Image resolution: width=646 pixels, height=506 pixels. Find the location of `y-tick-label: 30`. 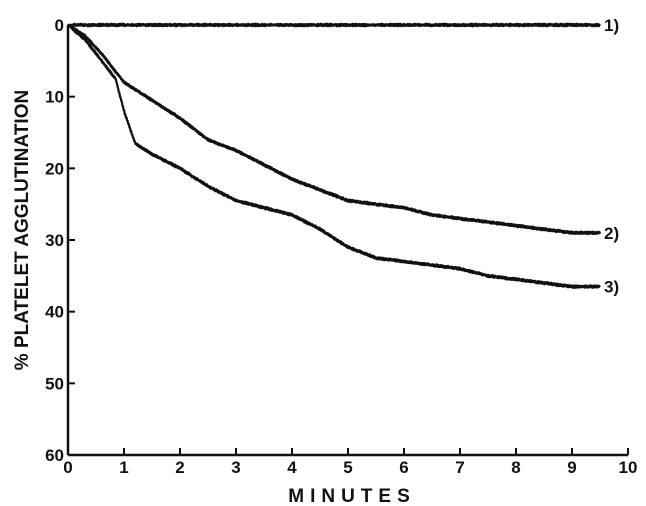

y-tick-label: 30 is located at coordinates (54, 240).